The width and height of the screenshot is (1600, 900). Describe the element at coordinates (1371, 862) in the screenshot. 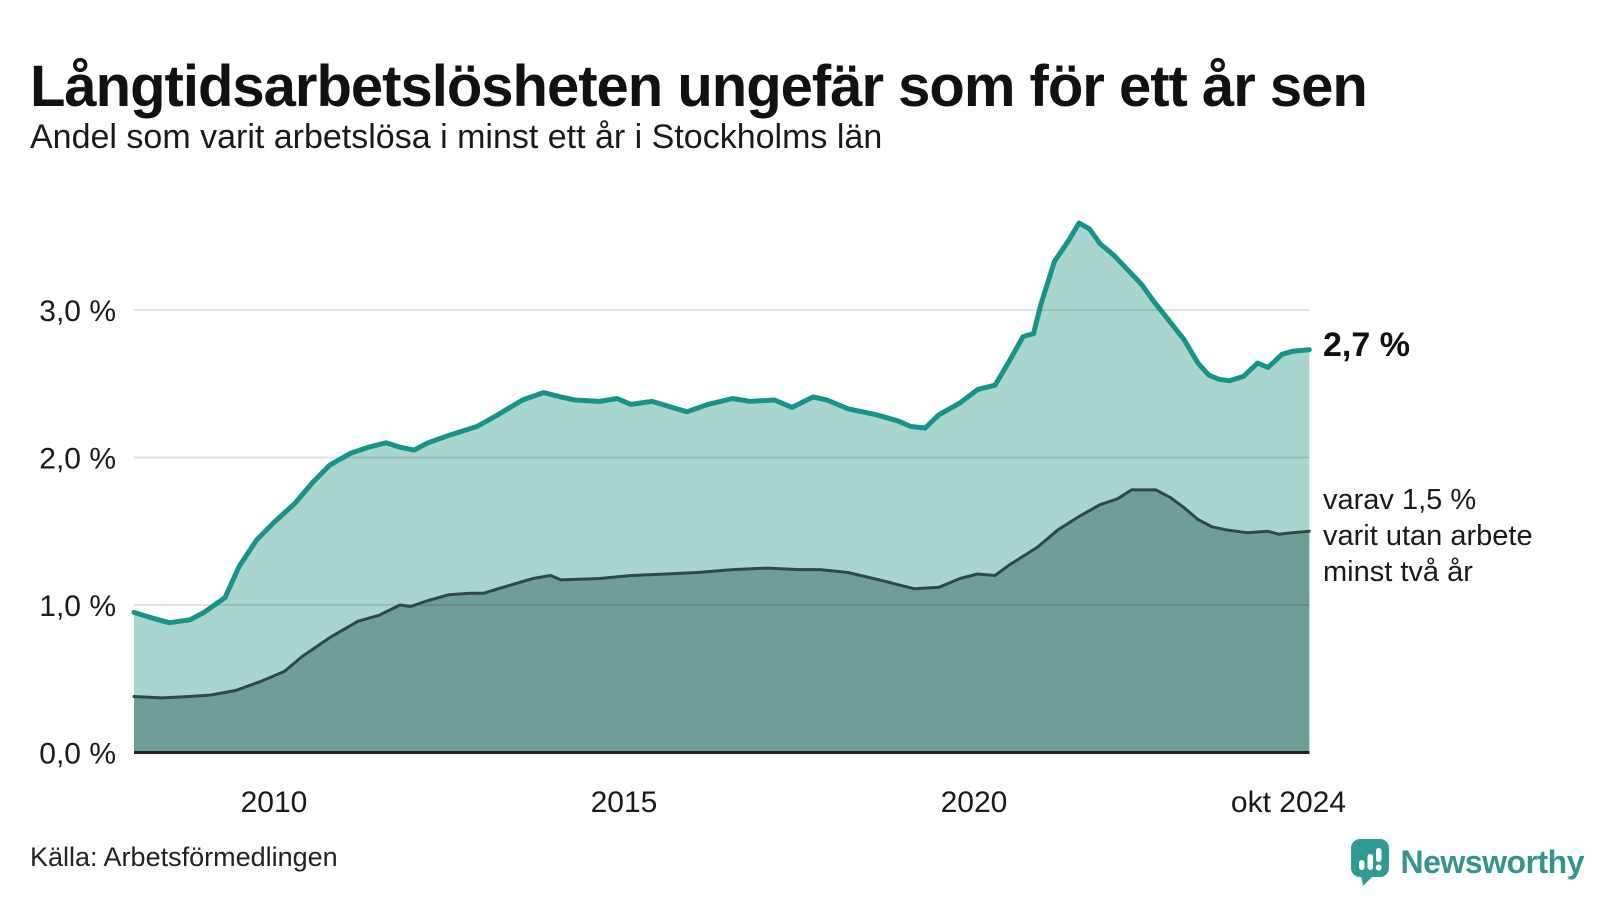

I see `newsworthy-icon` at that location.